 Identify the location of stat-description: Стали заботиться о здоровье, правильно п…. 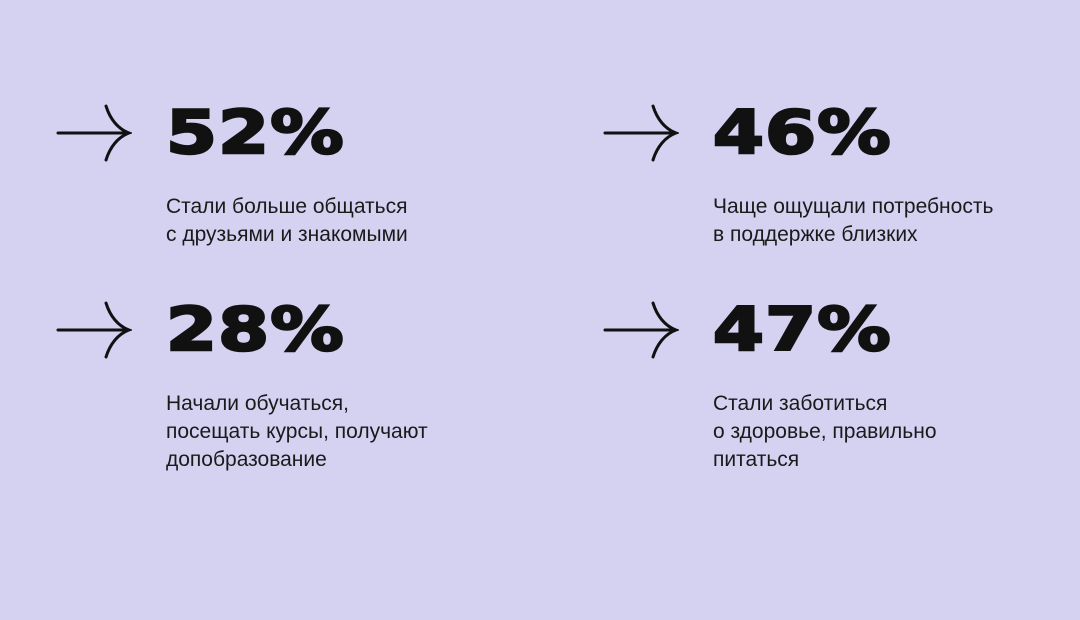
(878, 432).